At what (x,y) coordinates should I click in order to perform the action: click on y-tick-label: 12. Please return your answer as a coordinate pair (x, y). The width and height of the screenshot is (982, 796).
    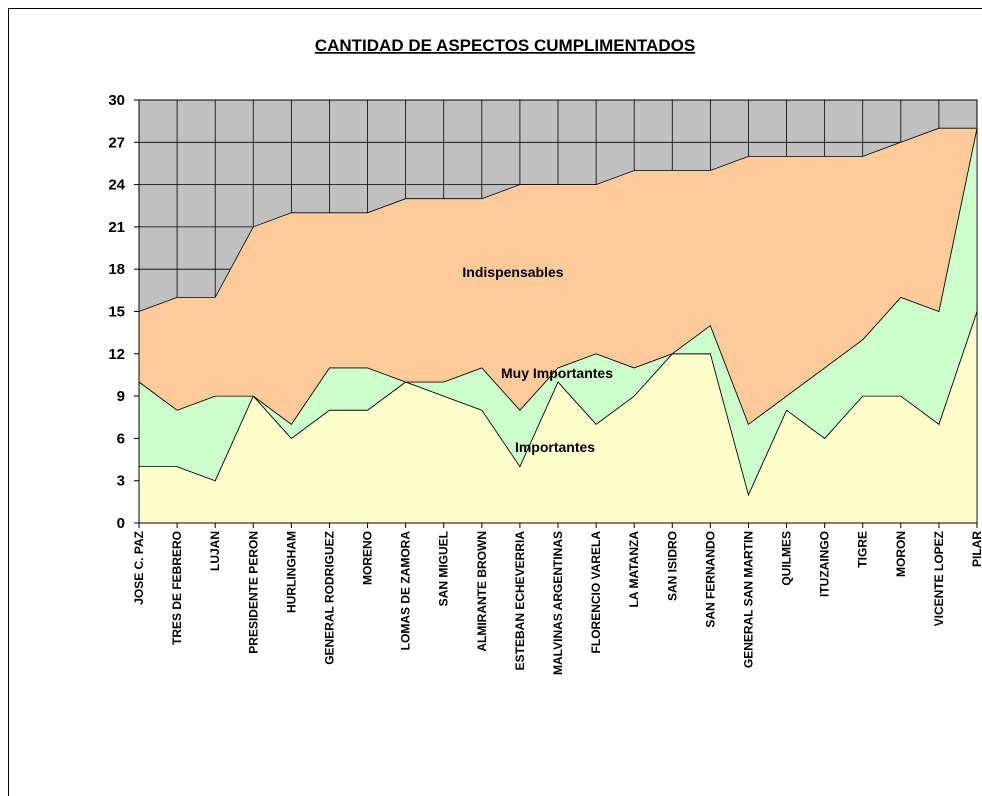
    Looking at the image, I should click on (116, 354).